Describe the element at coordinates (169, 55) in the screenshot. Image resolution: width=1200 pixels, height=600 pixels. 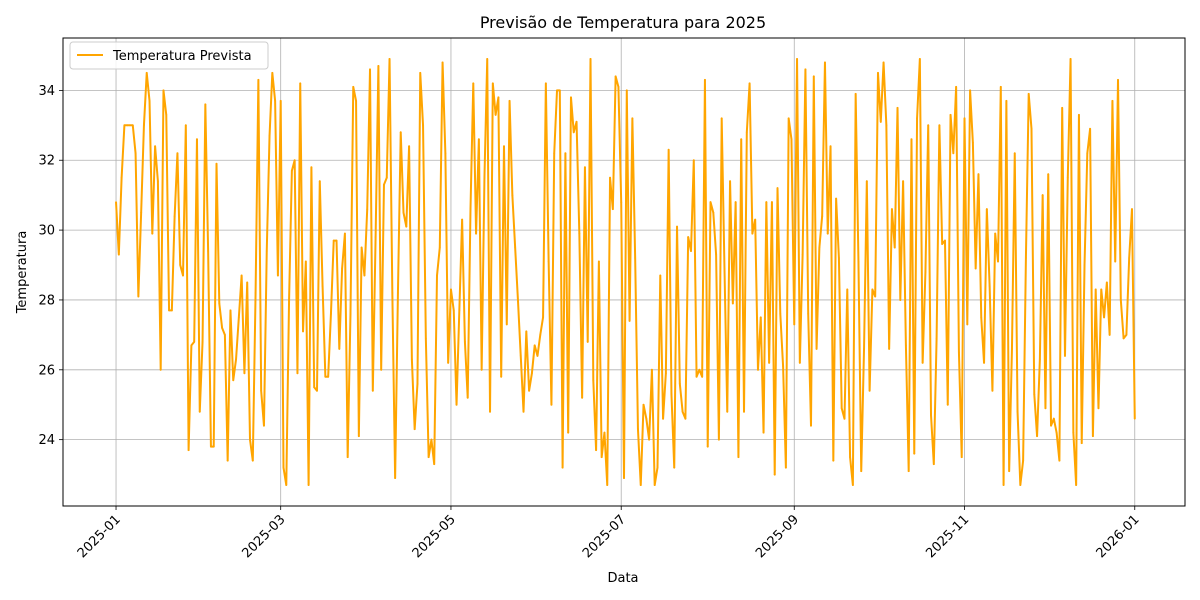
I see `legend-box` at that location.